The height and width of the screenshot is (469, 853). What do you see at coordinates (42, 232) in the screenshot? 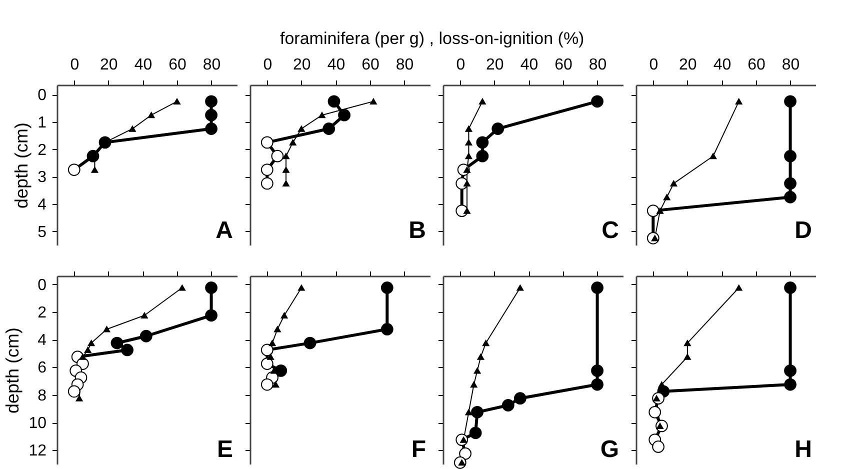
I see `y-tick-label: 5` at bounding box center [42, 232].